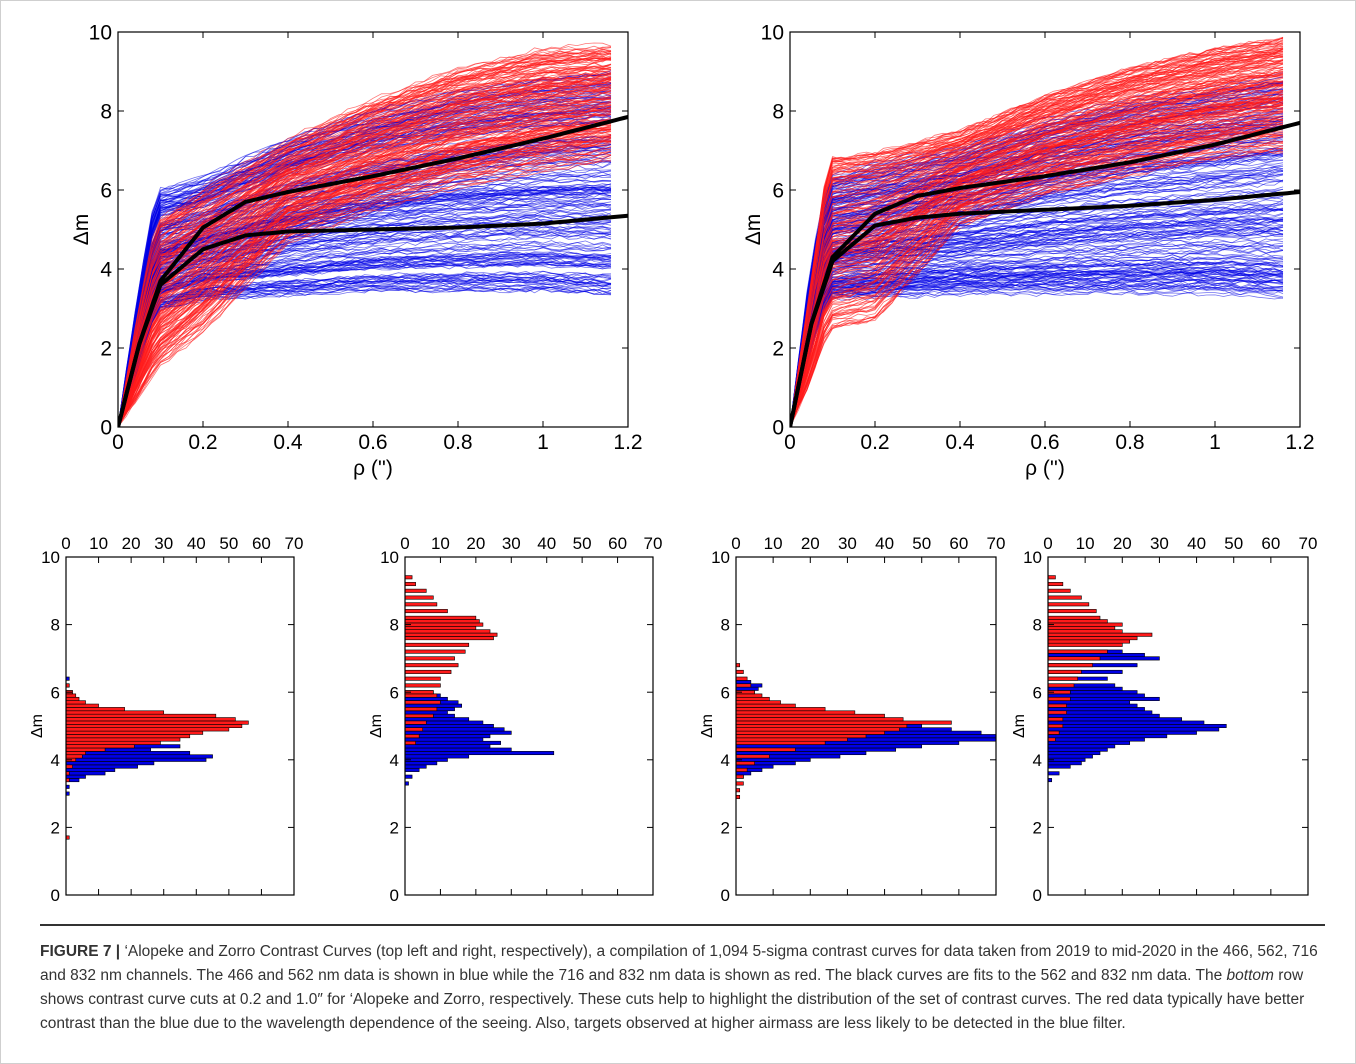  What do you see at coordinates (1044, 442) in the screenshot?
I see `x-tick-label: 0.6` at bounding box center [1044, 442].